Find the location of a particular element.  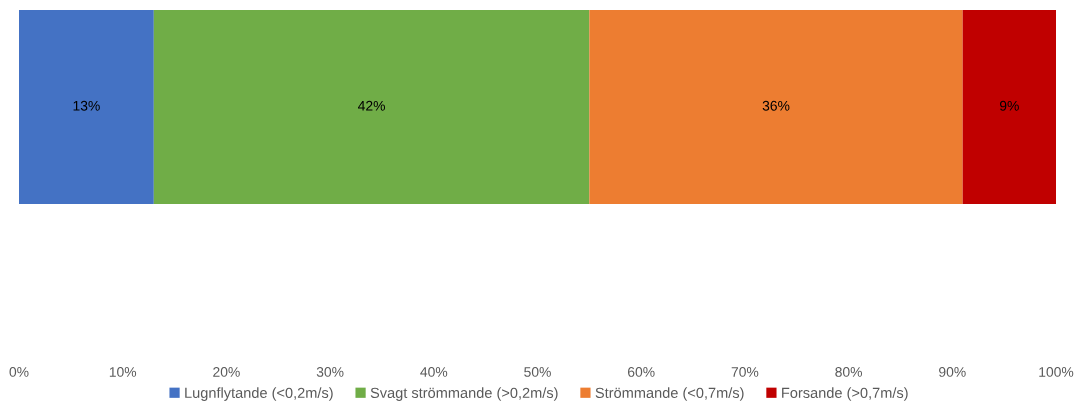

legend-label: Strömmande (<0,7m/s) is located at coordinates (669, 394).